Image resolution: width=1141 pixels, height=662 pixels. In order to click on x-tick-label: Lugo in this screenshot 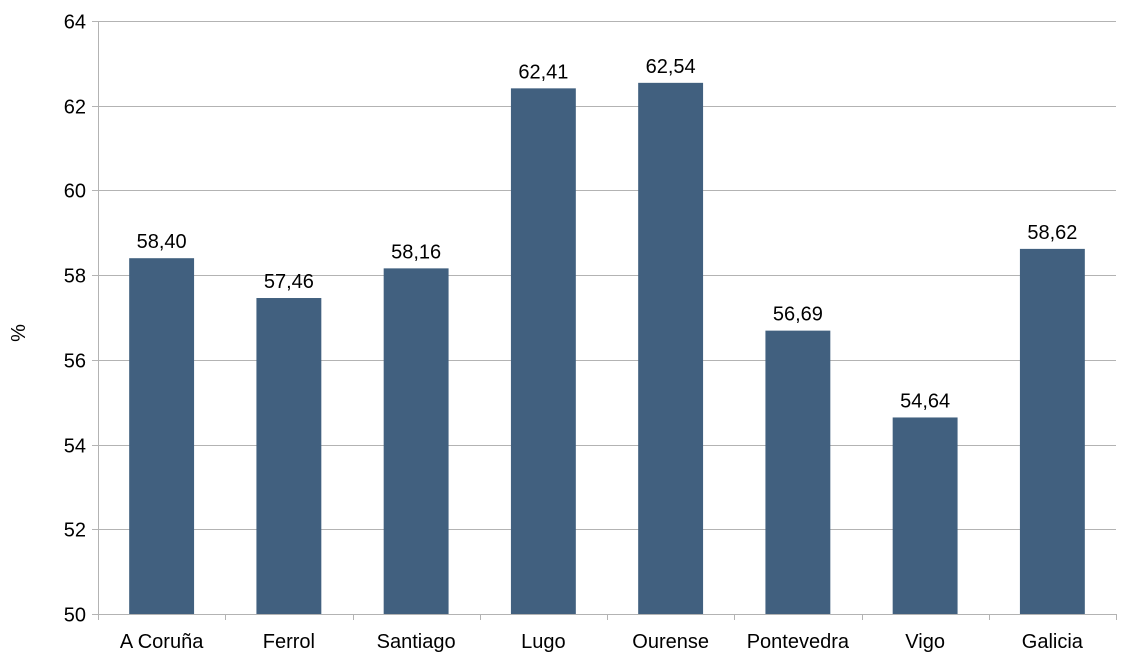, I will do `click(543, 642)`.